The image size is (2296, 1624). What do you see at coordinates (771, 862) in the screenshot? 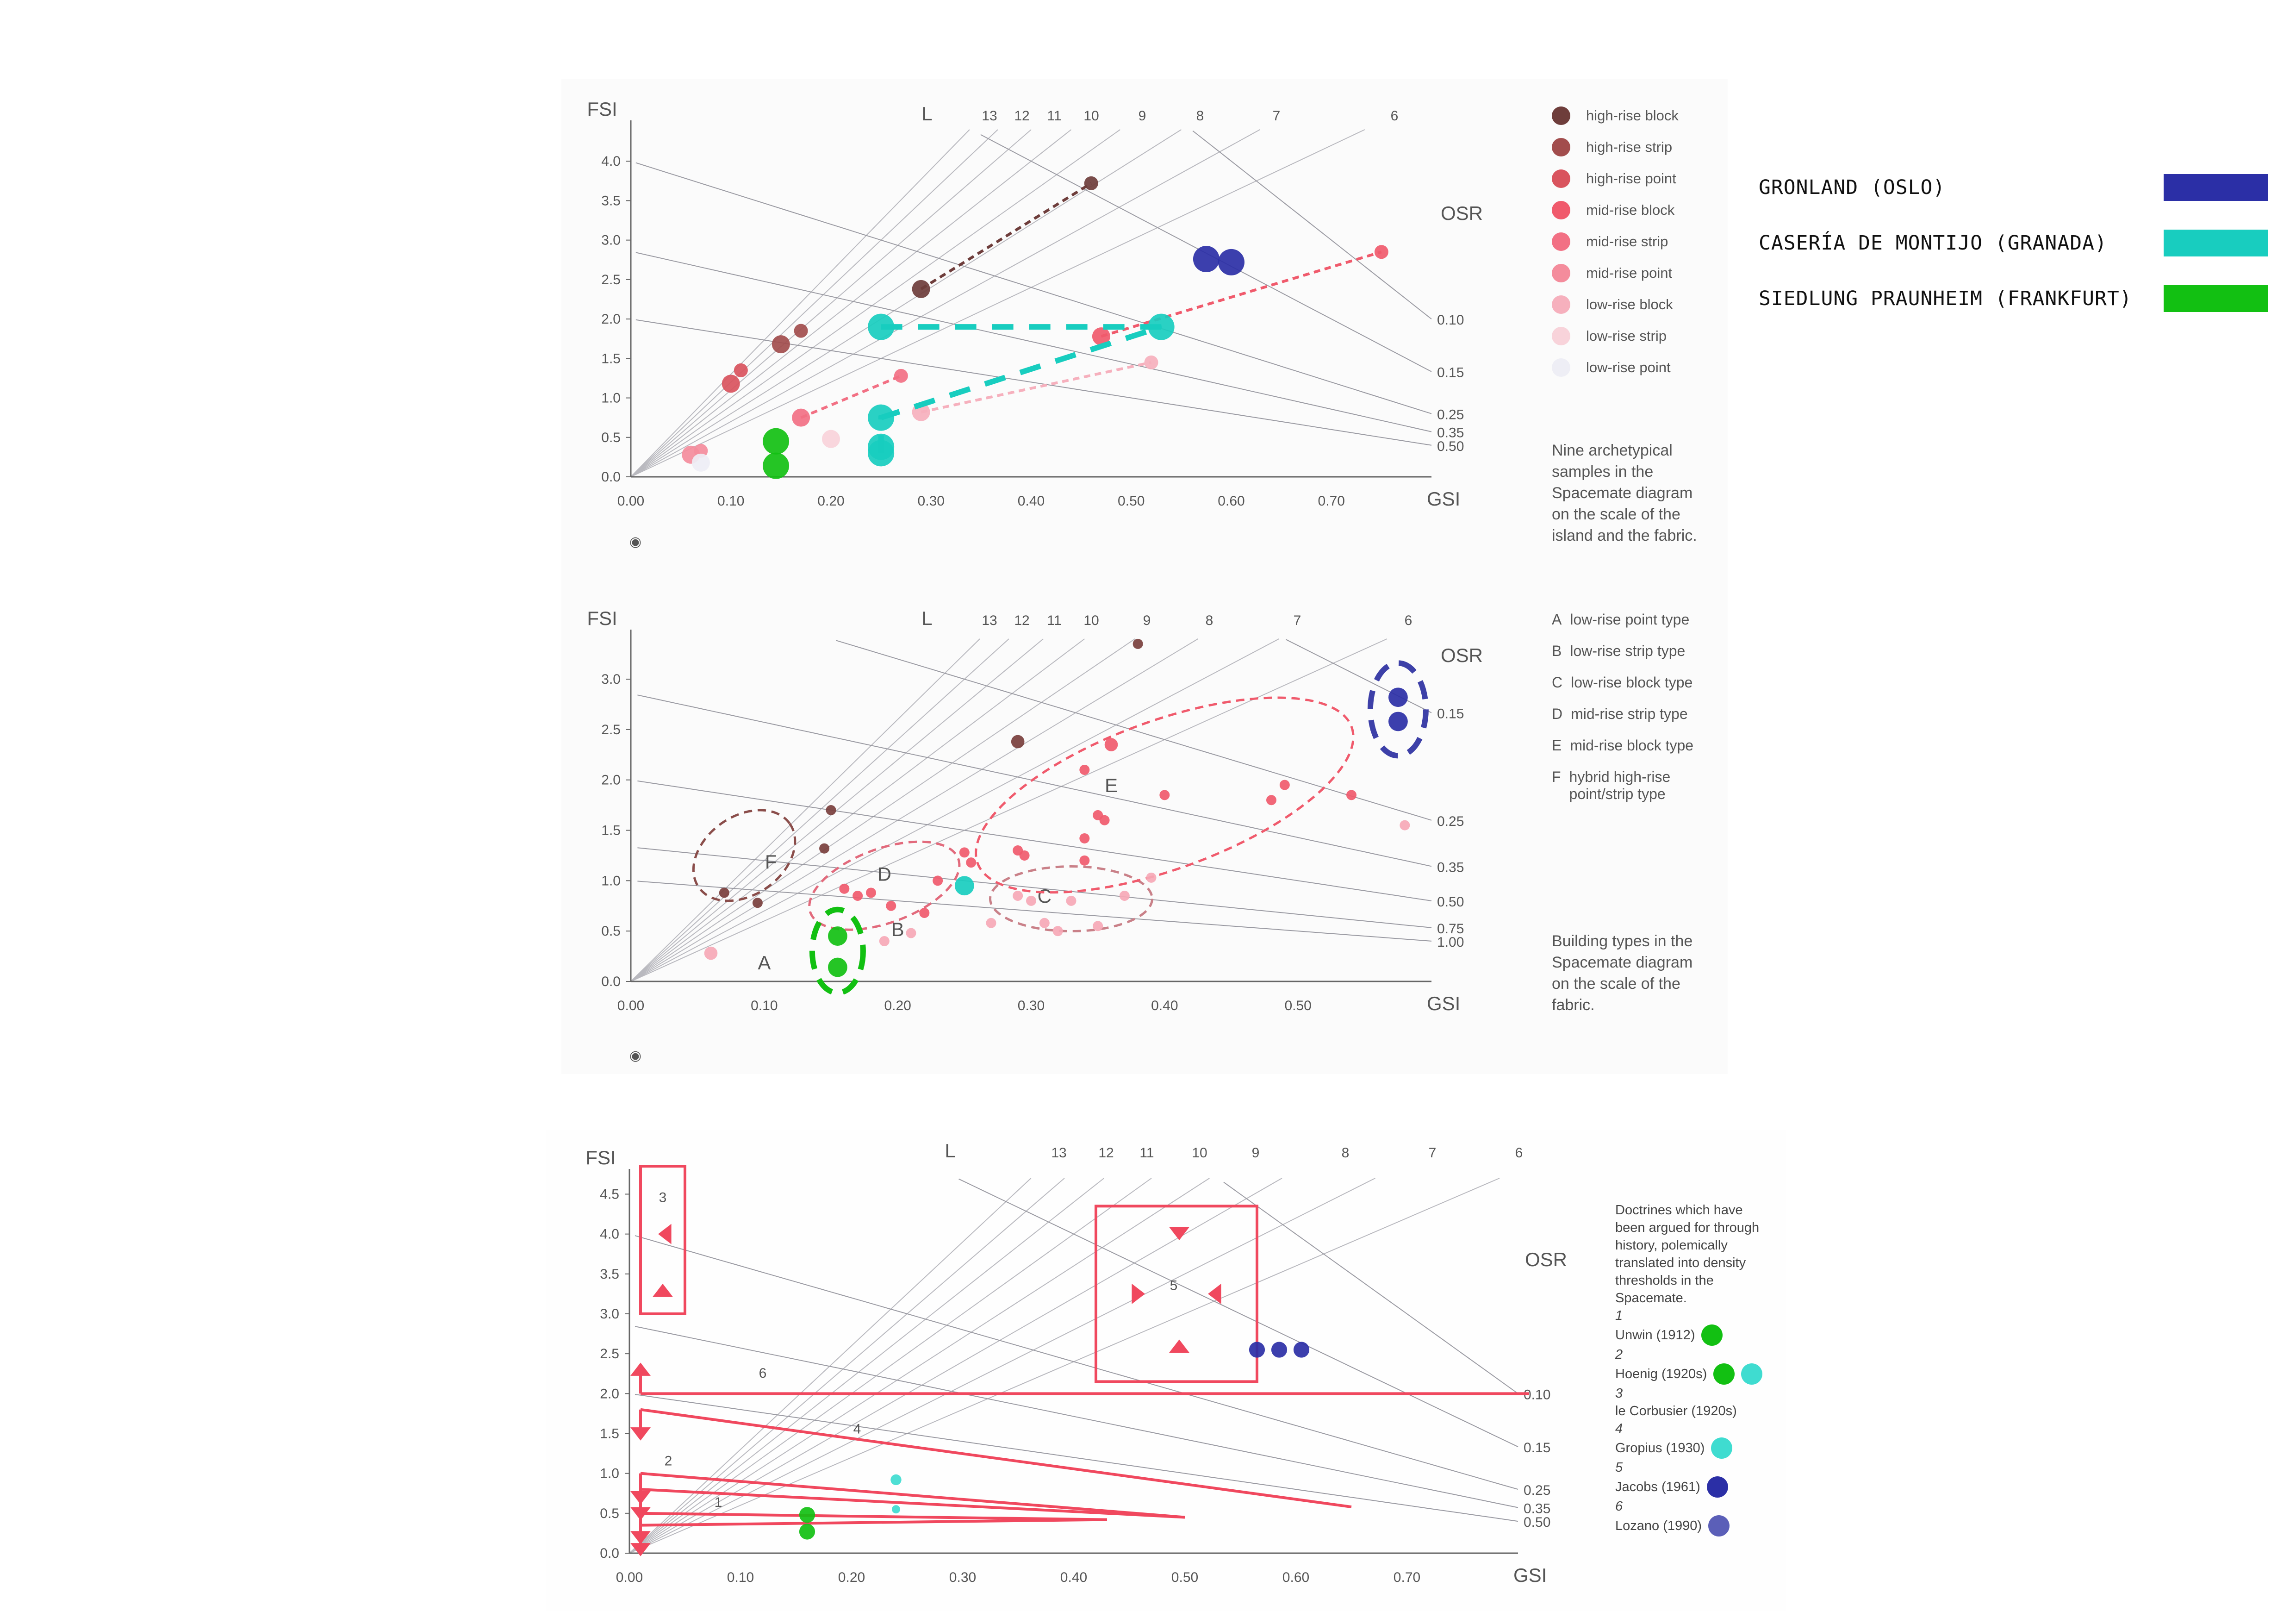
I see `cluster-label: F` at bounding box center [771, 862].